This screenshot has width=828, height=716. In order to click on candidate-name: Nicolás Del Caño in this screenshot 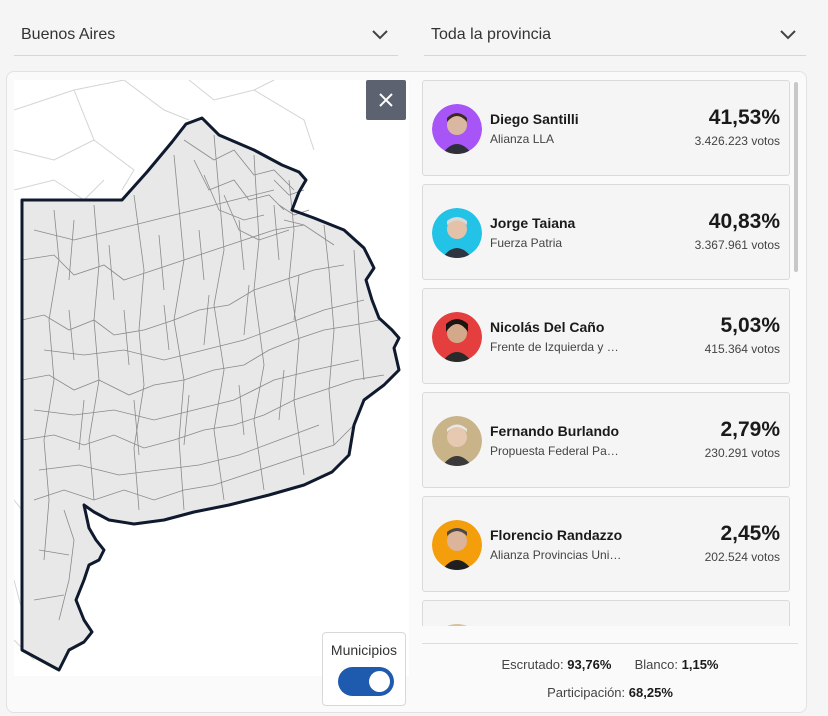, I will do `click(547, 327)`.